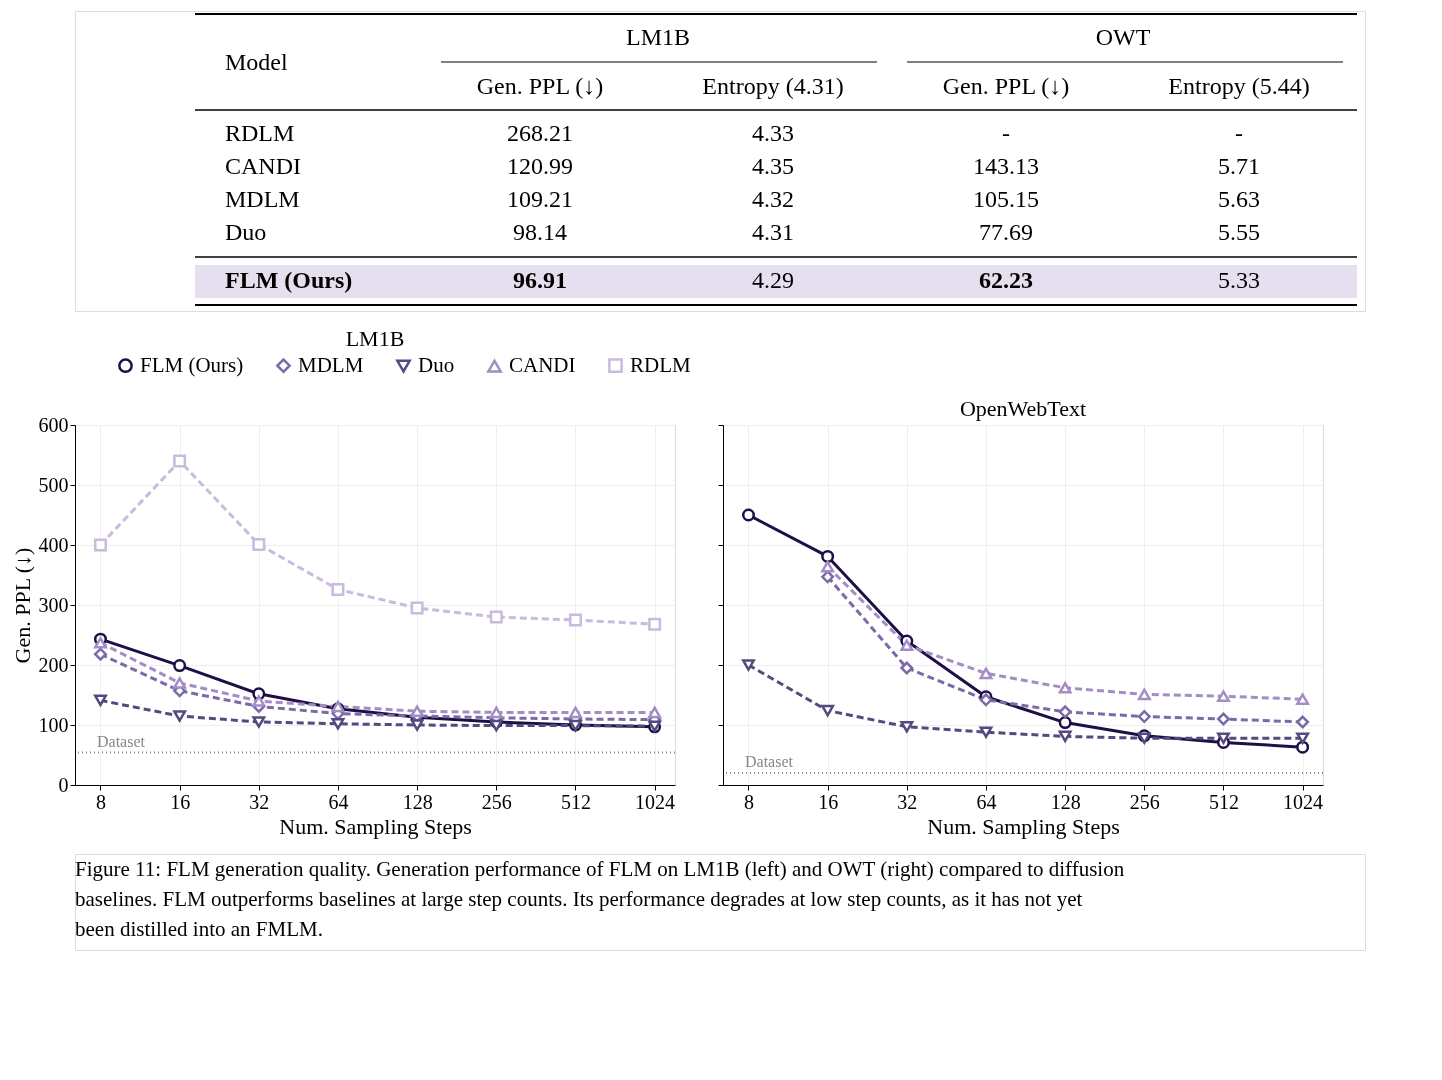  Describe the element at coordinates (53, 664) in the screenshot. I see `y-tick-label: 200` at that location.